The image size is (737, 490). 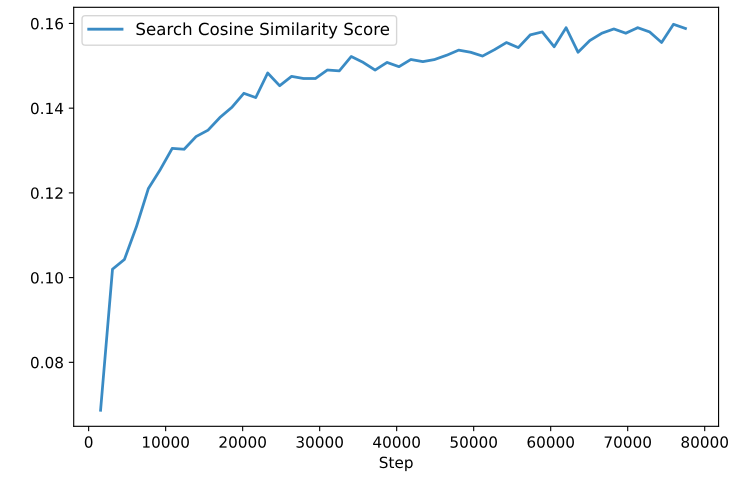 I want to click on x-tick-label: 40000, so click(x=396, y=442).